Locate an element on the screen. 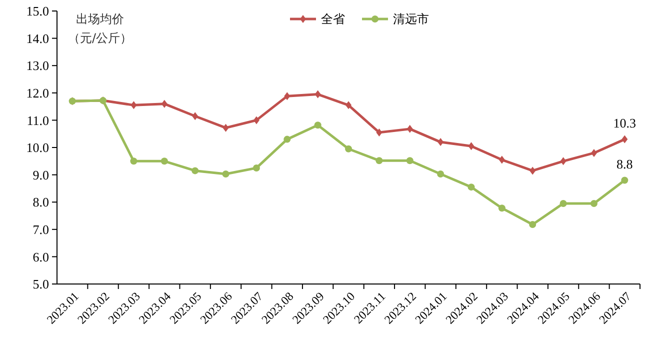  y-tick-label: 10.0 is located at coordinates (37, 148).